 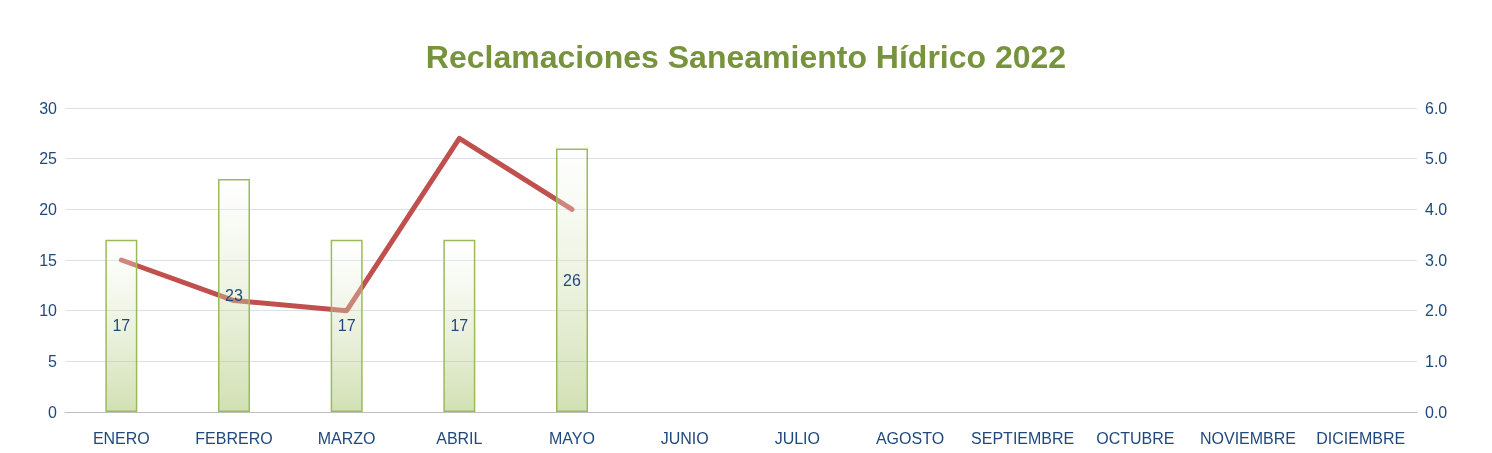 What do you see at coordinates (1436, 159) in the screenshot?
I see `y2-tick-label: 5.0` at bounding box center [1436, 159].